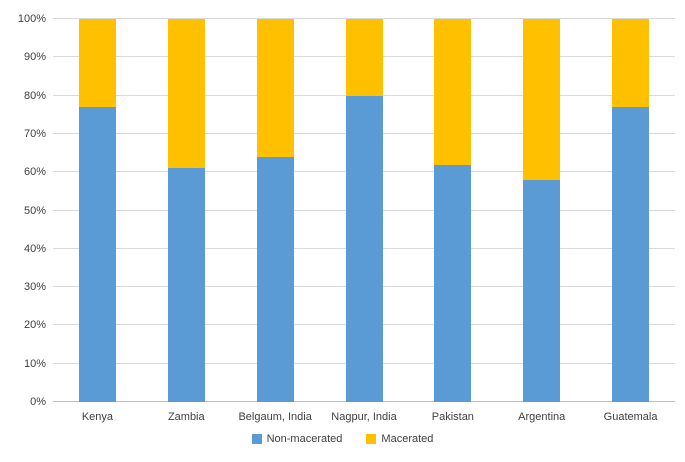 Image resolution: width=685 pixels, height=462 pixels. I want to click on bar-nagpur-india, so click(364, 210).